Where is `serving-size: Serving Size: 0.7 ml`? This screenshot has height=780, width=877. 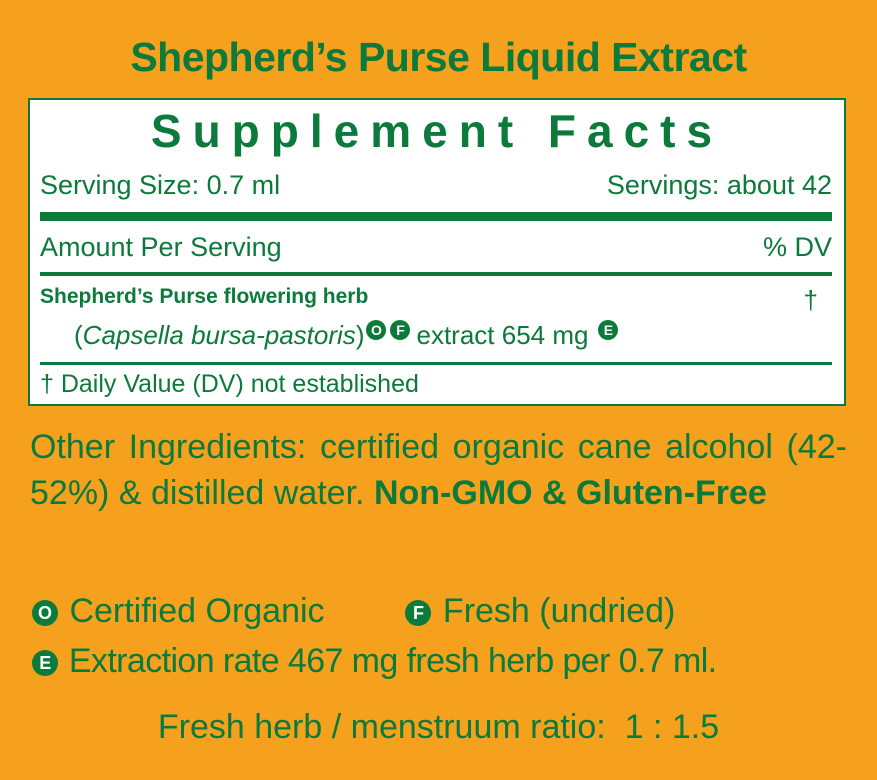
serving-size: Serving Size: 0.7 ml is located at coordinates (160, 185).